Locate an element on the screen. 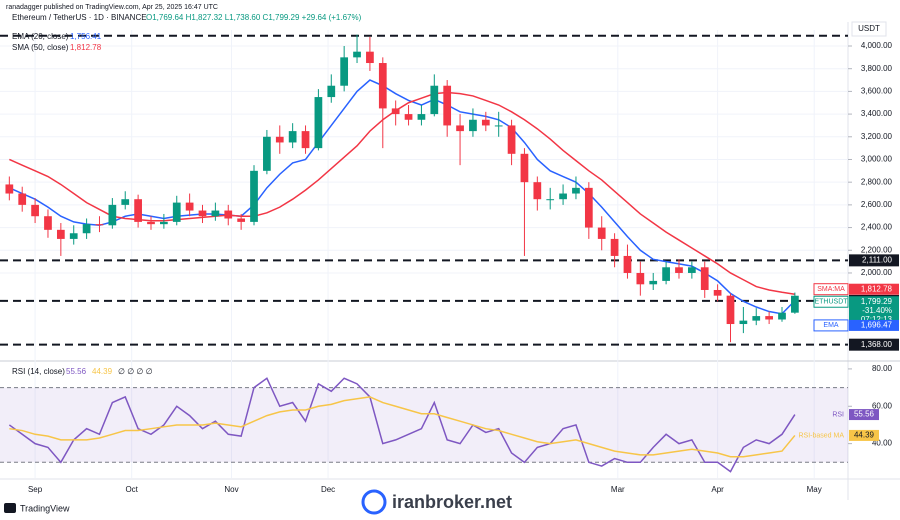 Image resolution: width=900 pixels, height=520 pixels. level-tag is located at coordinates (874, 260).